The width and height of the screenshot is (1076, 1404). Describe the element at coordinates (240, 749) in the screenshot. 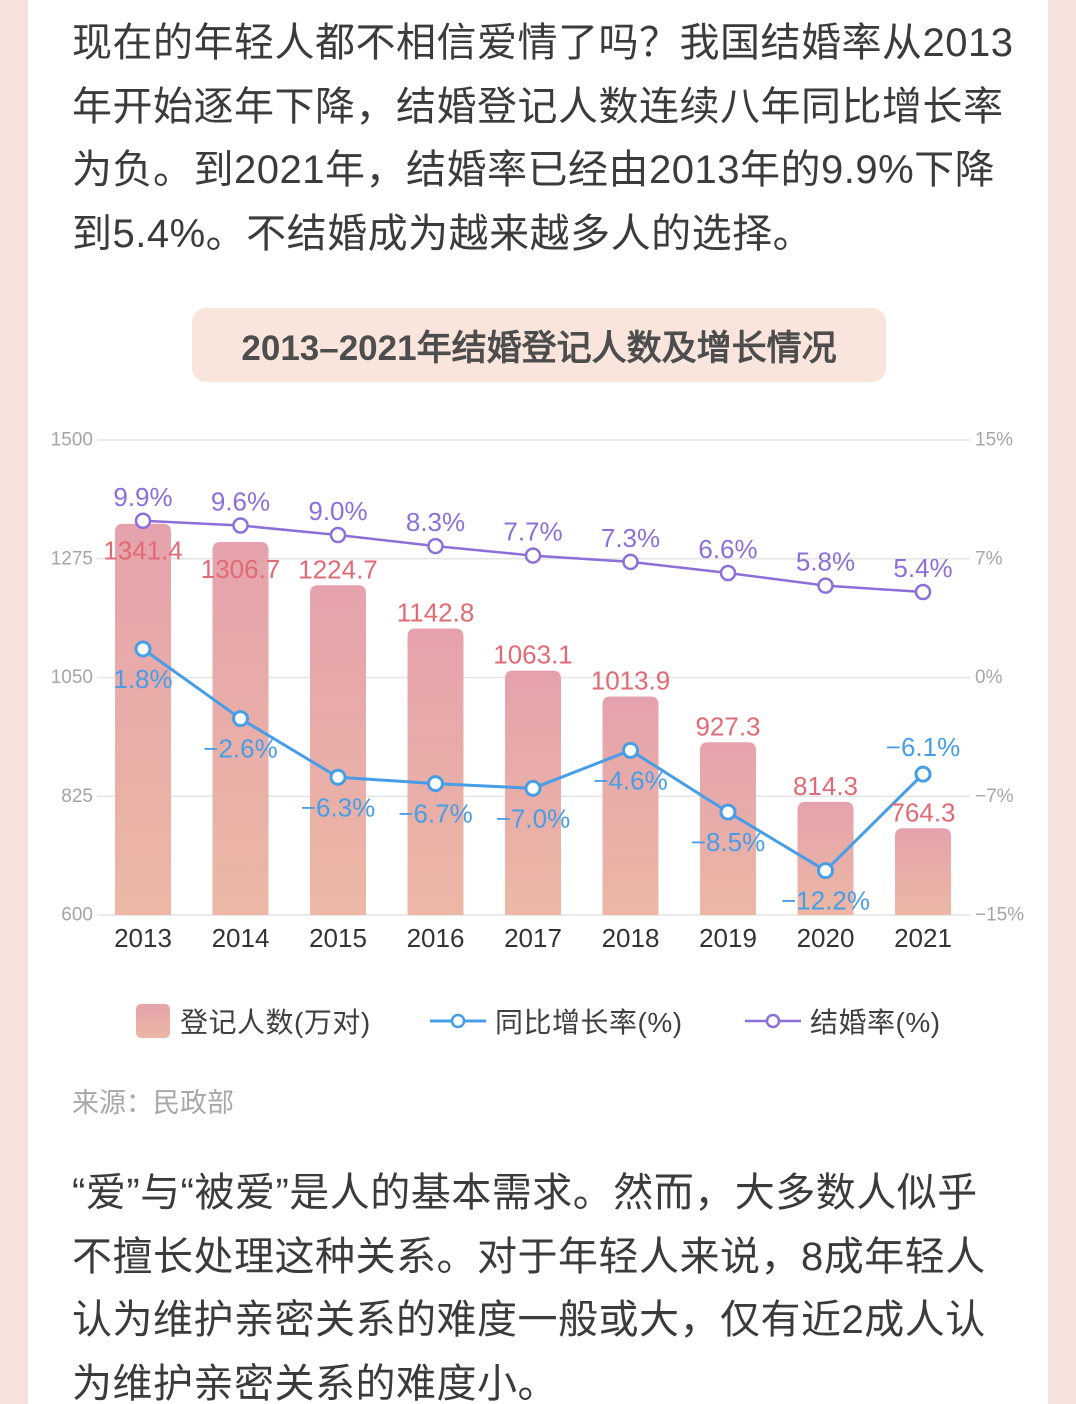

I see `growth-label-2014: −2.6%` at that location.